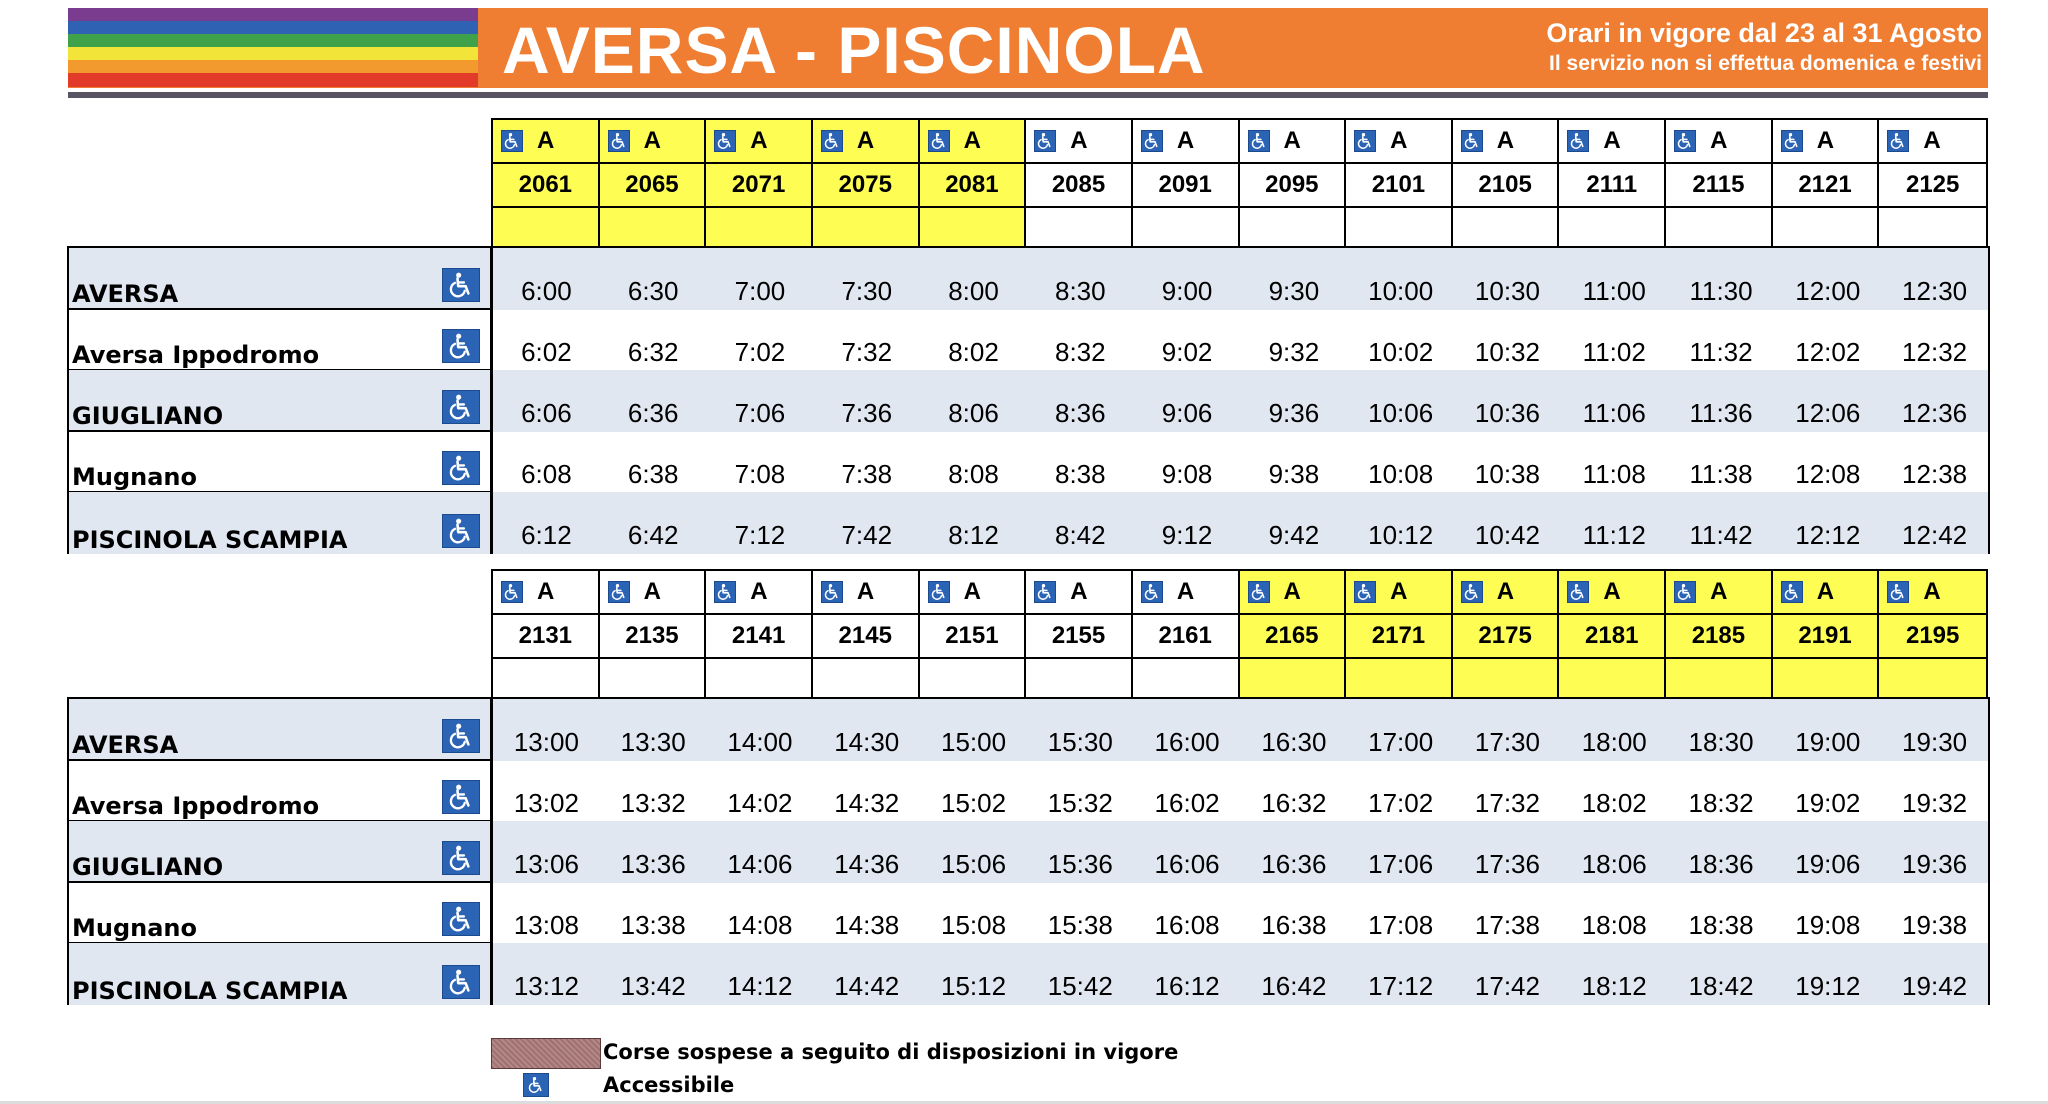  What do you see at coordinates (1294, 742) in the screenshot?
I see `departure-time: 16:30` at bounding box center [1294, 742].